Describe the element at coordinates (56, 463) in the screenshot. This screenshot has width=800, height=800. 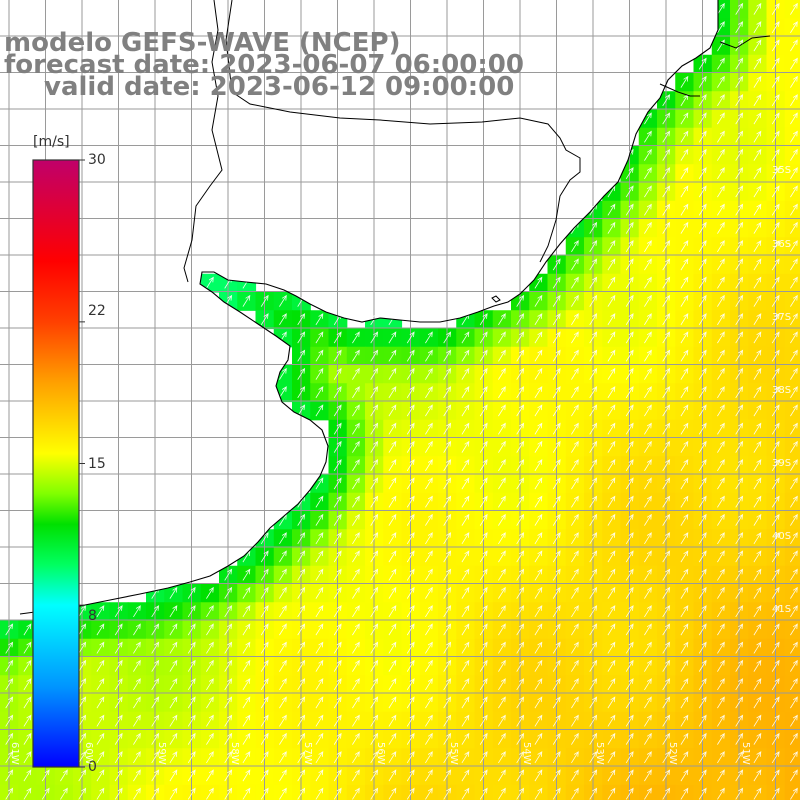
I see `colorbar-gradient` at that location.